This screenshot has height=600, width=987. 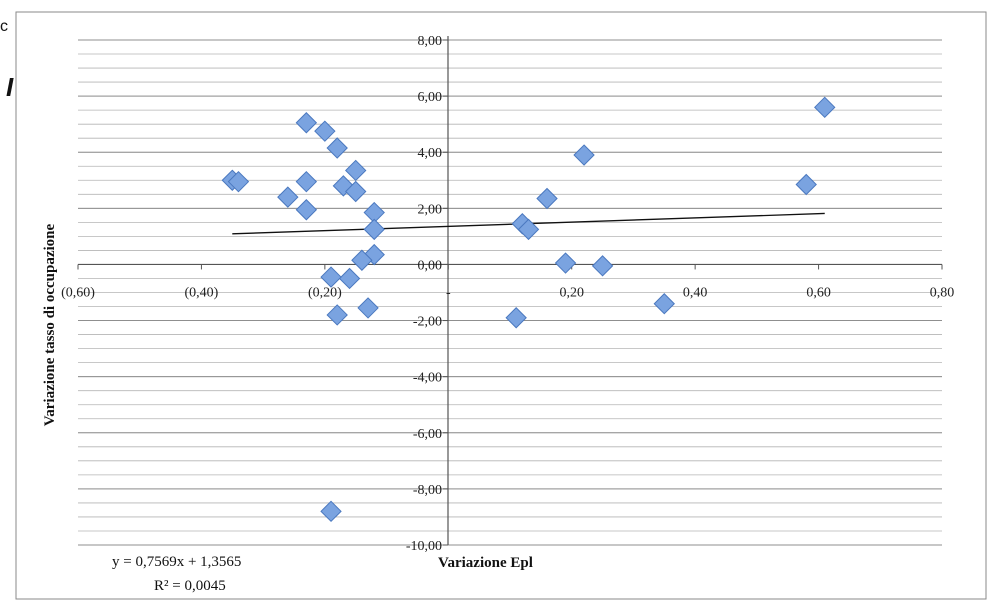 What do you see at coordinates (430, 153) in the screenshot?
I see `y-tick-label: 4,00` at bounding box center [430, 153].